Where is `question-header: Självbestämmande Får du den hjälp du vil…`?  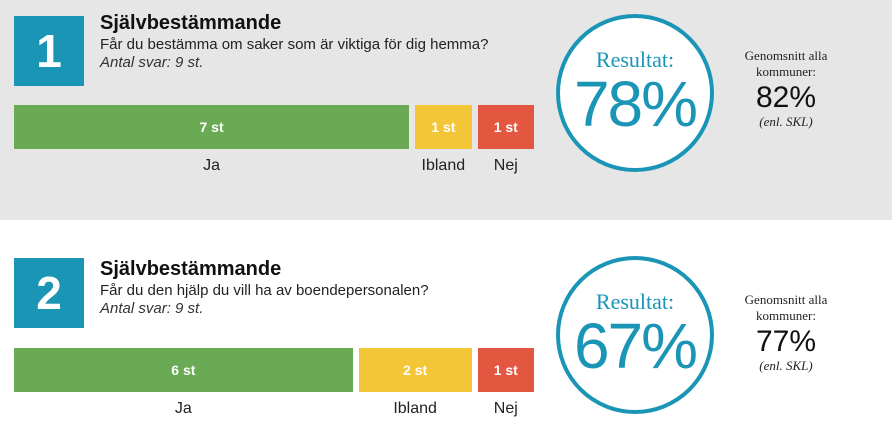 question-header: Självbestämmande Får du den hjälp du vil… is located at coordinates (264, 288).